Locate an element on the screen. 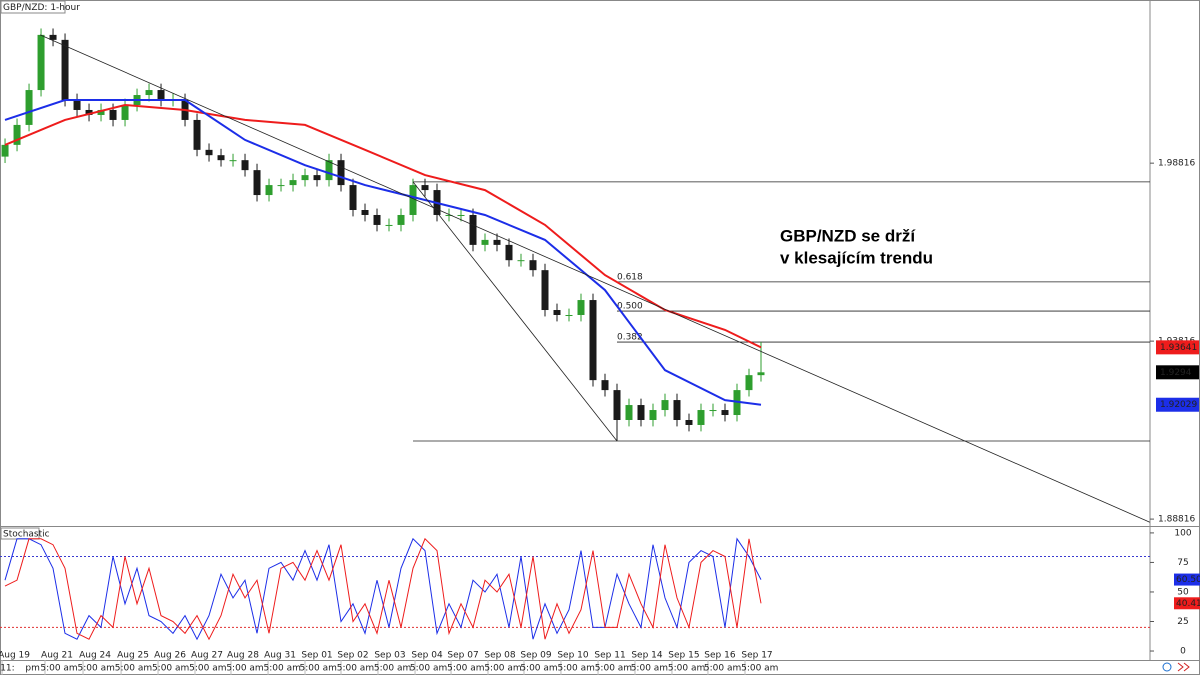 This screenshot has height=675, width=1200. x-tick-label: Sep 17 is located at coordinates (756, 656).